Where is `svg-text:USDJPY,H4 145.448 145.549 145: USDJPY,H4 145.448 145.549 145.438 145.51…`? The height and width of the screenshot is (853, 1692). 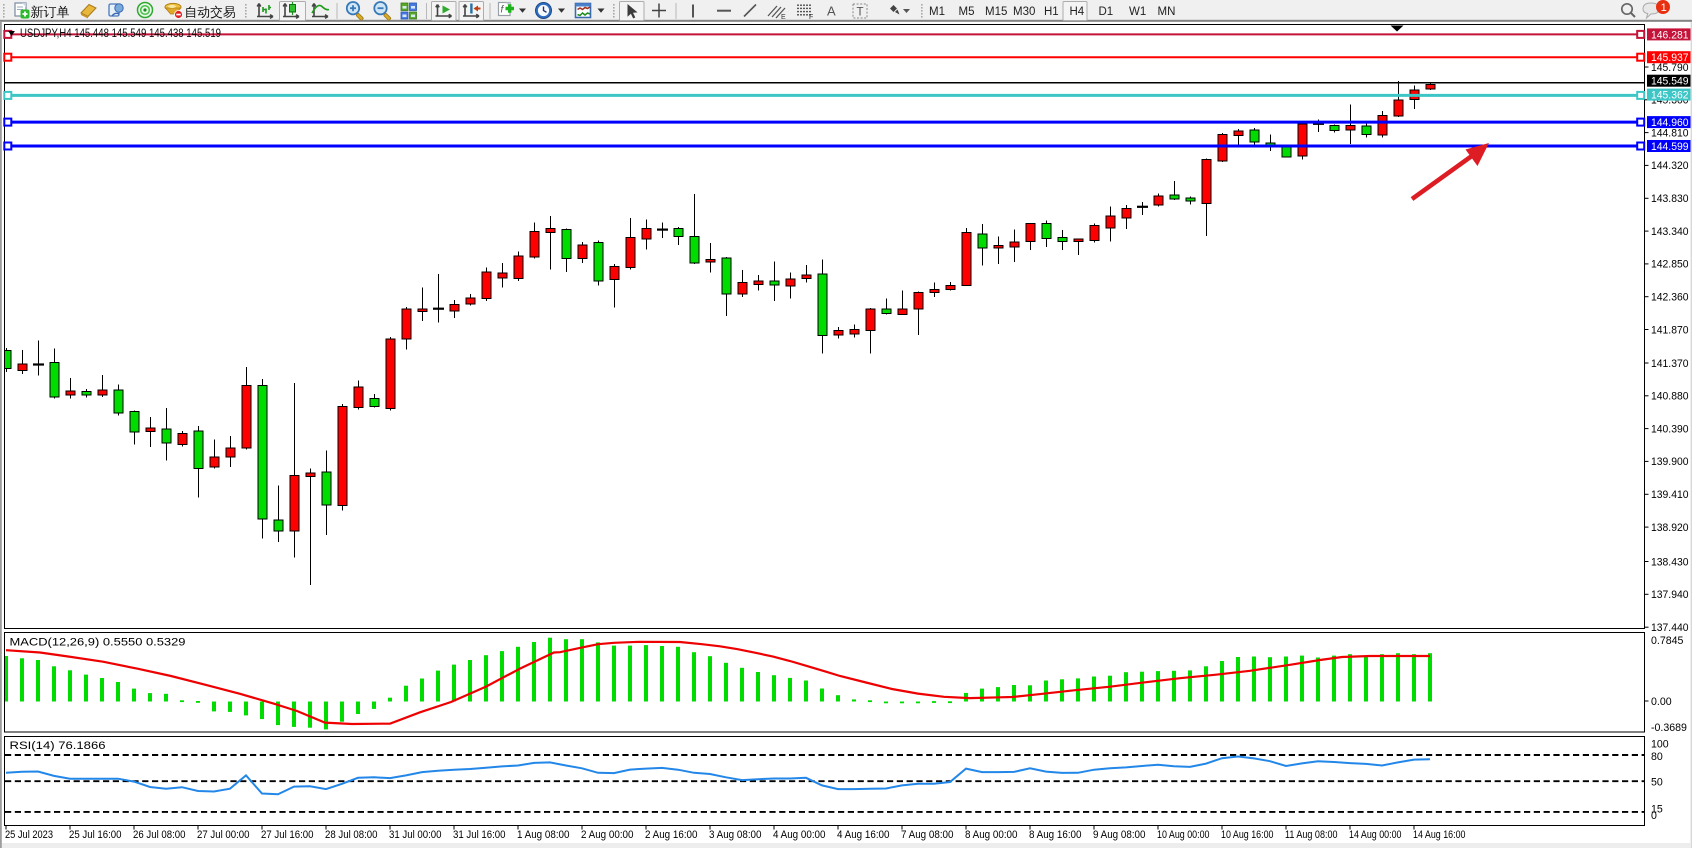
svg-text:USDJPY,H4 145.448 145.549 145: USDJPY,H4 145.448 145.549 145.438 145.51… is located at coordinates (120, 34).